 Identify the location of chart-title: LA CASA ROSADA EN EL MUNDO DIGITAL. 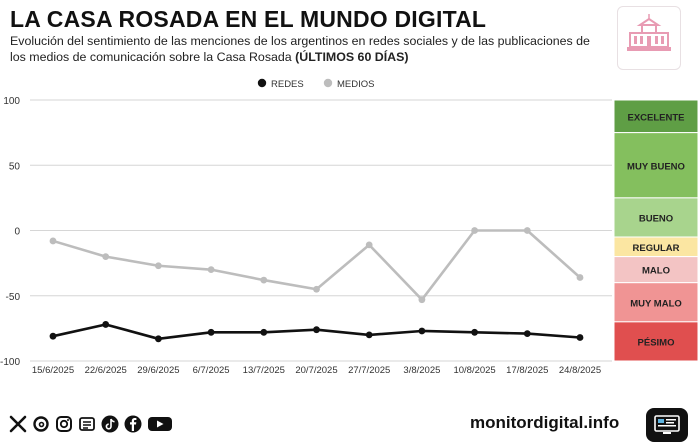
(248, 19).